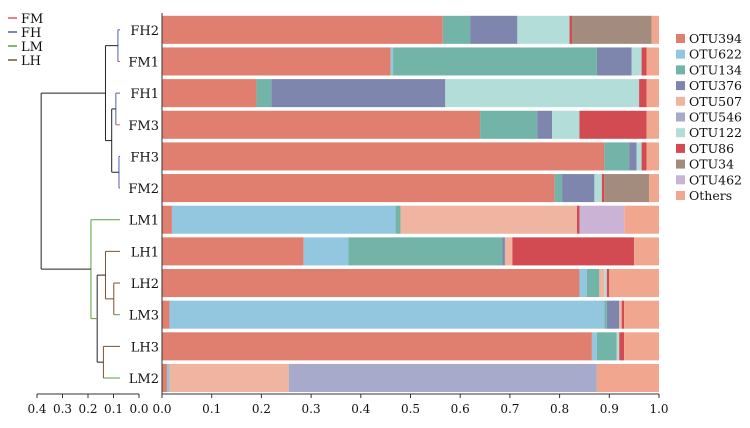 This screenshot has width=750, height=428. What do you see at coordinates (602, 219) in the screenshot?
I see `bar-segment-lm1-otu462` at bounding box center [602, 219].